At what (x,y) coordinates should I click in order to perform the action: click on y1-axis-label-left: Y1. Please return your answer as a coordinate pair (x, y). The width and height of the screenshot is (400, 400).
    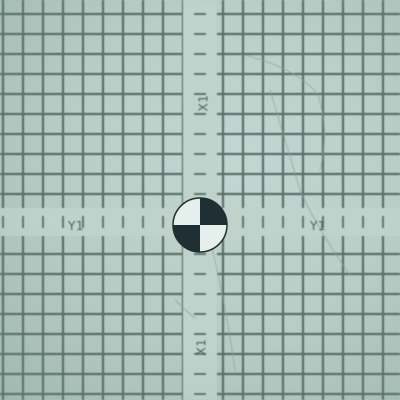
    Looking at the image, I should click on (76, 226).